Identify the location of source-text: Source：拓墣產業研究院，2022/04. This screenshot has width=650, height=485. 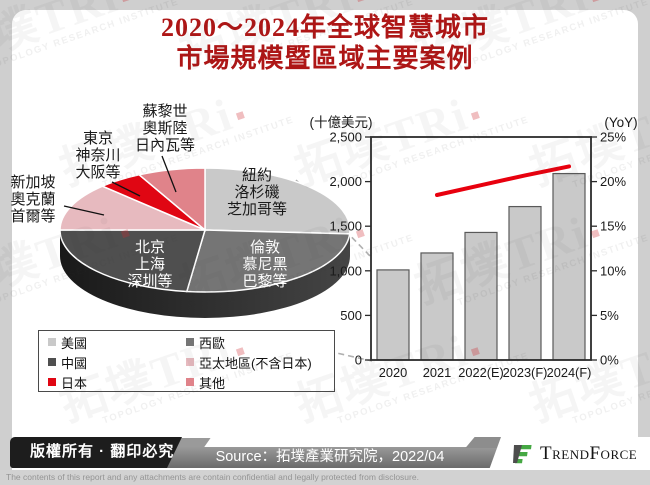
(330, 457).